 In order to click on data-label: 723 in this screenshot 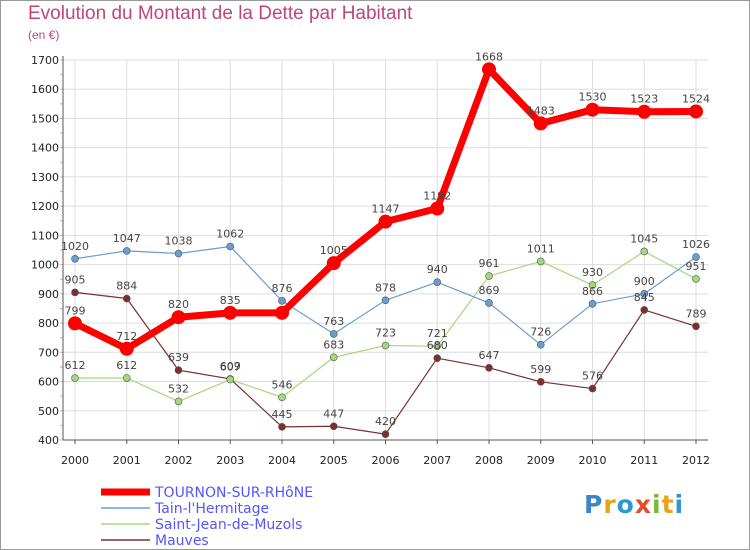, I will do `click(385, 333)`.